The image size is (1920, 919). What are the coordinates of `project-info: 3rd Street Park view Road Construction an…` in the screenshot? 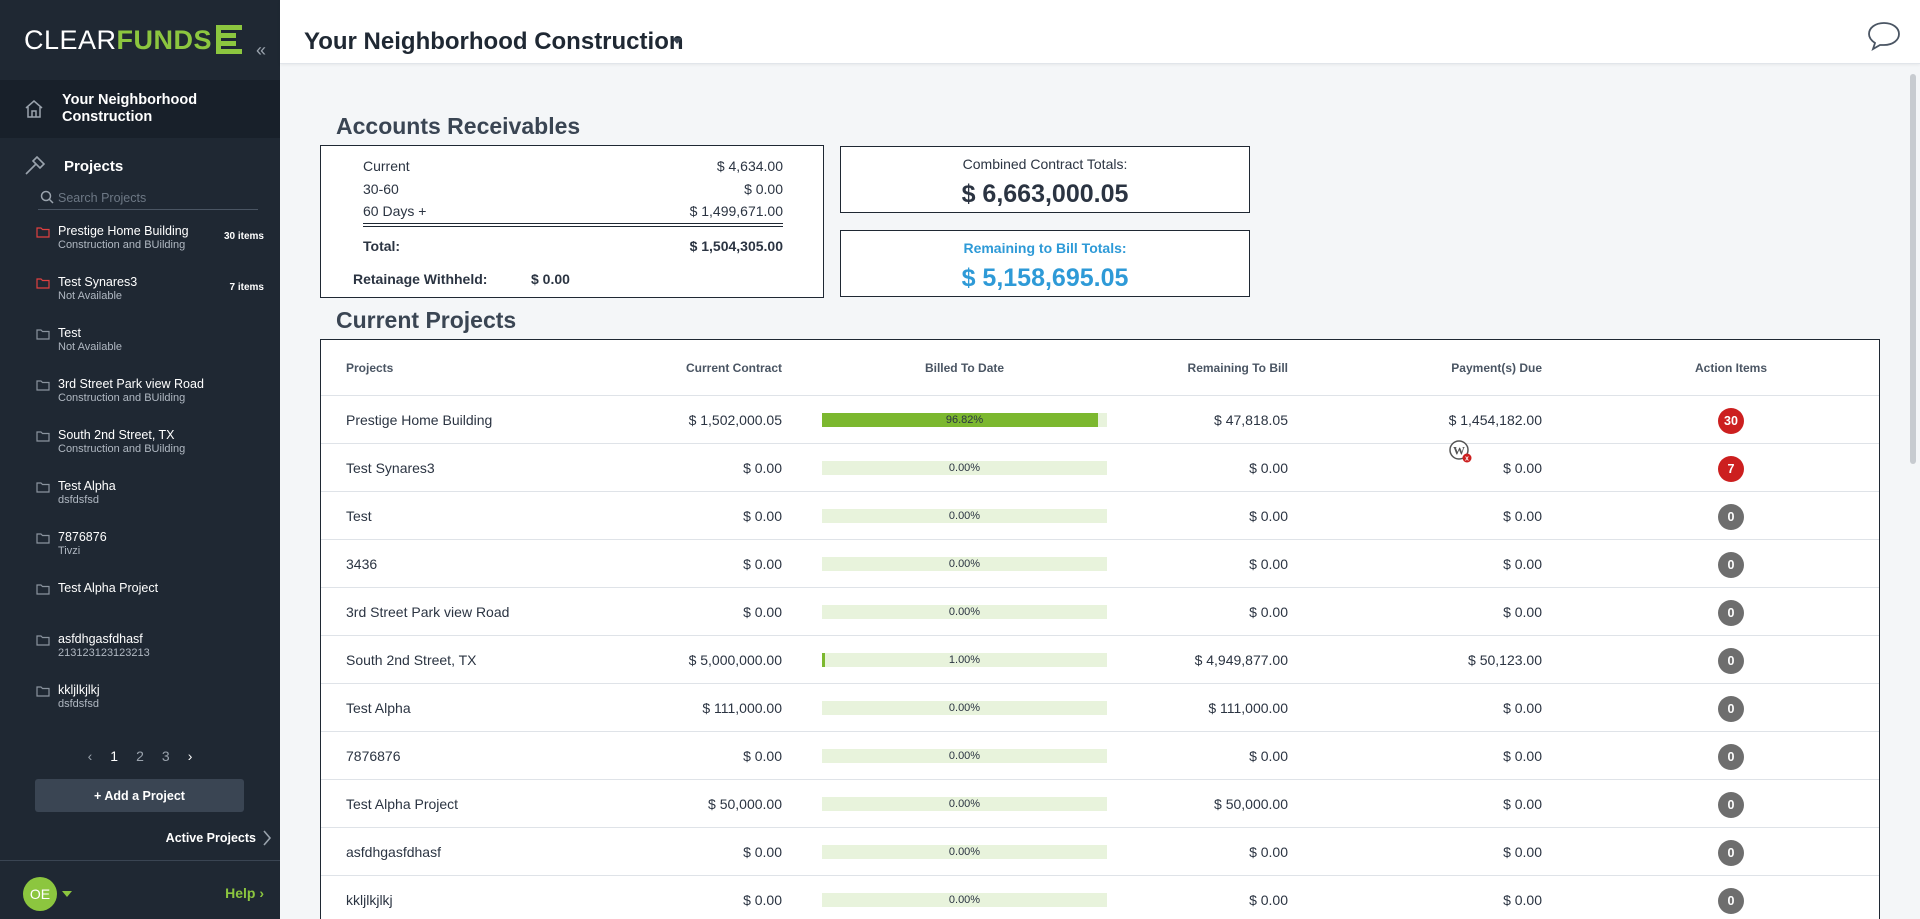 It's located at (131, 391).